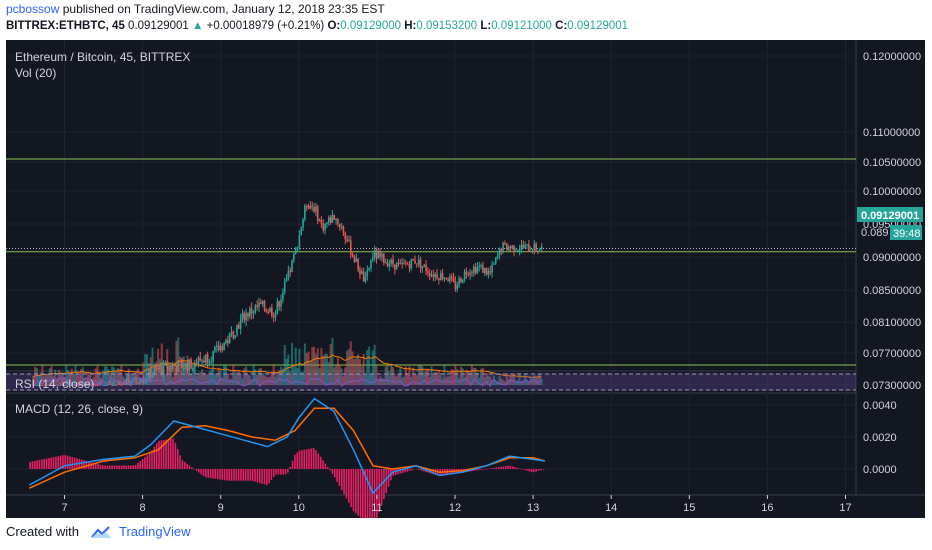 This screenshot has width=932, height=550. I want to click on macd-signal-line, so click(287, 448).